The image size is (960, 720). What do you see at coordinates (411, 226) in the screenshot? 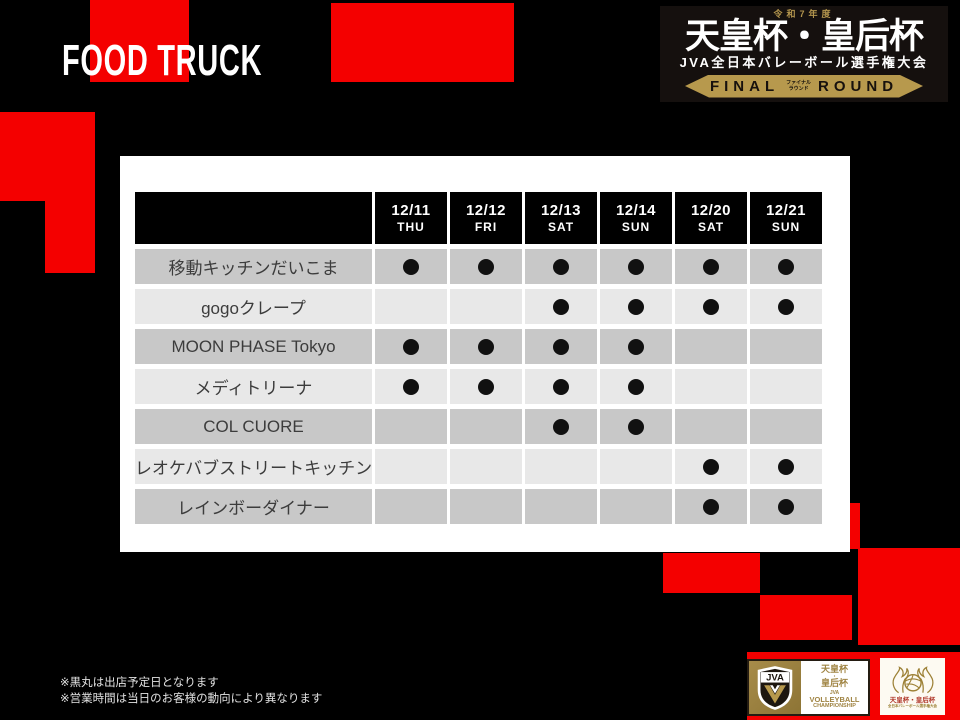
I see `column-day: THU` at bounding box center [411, 226].